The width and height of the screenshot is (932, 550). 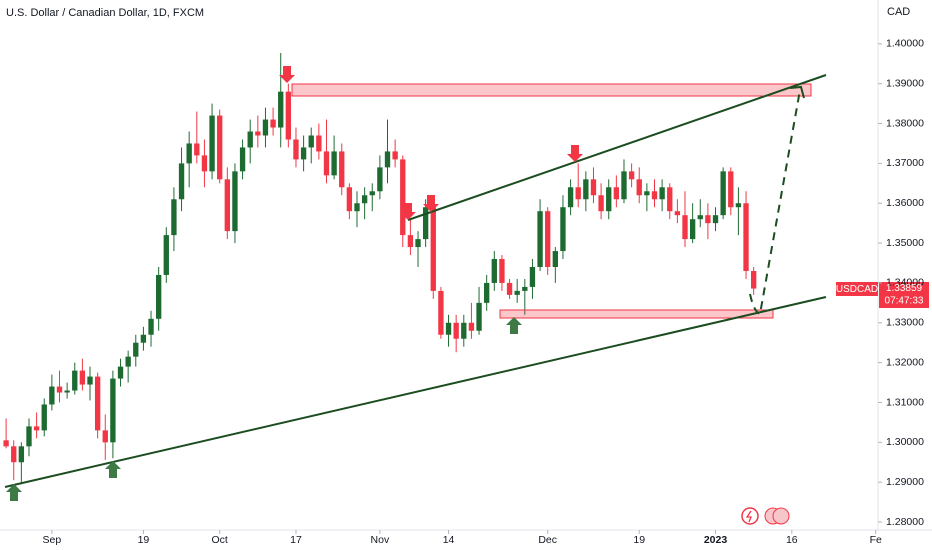 What do you see at coordinates (905, 283) in the screenshot?
I see `y-tick-label: 1.34000` at bounding box center [905, 283].